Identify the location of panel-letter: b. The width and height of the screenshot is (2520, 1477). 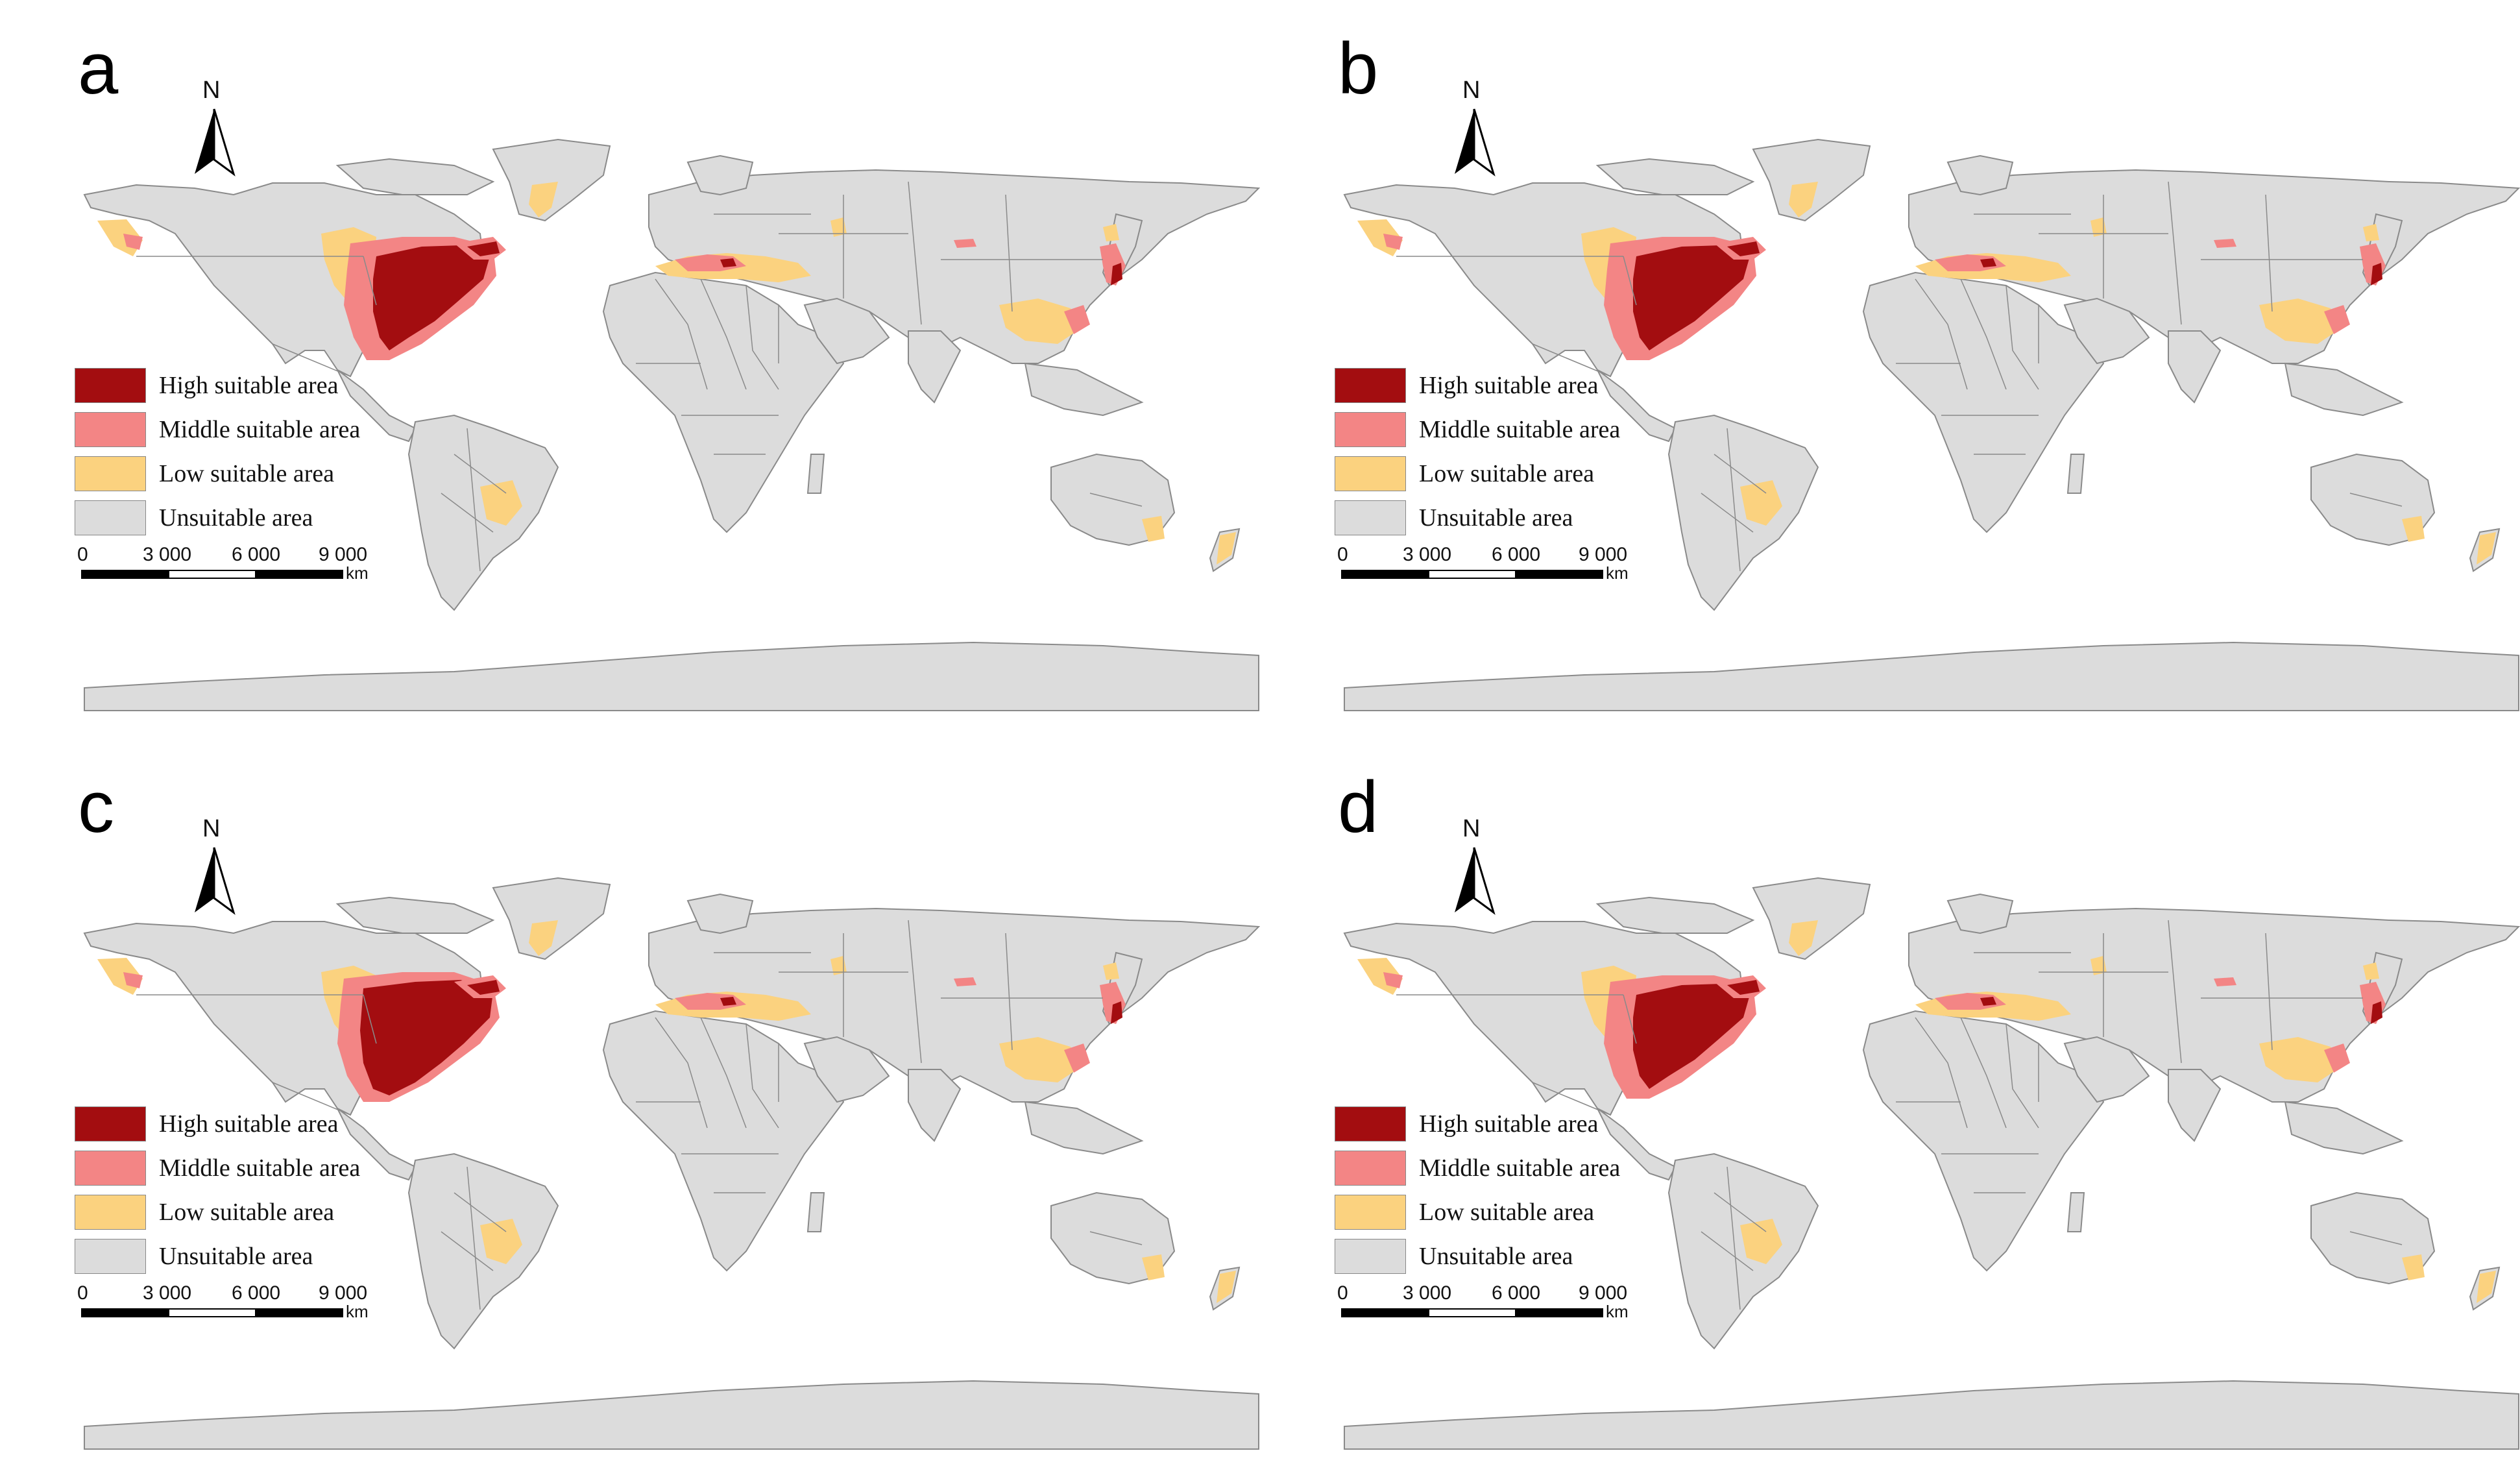
(1358, 68).